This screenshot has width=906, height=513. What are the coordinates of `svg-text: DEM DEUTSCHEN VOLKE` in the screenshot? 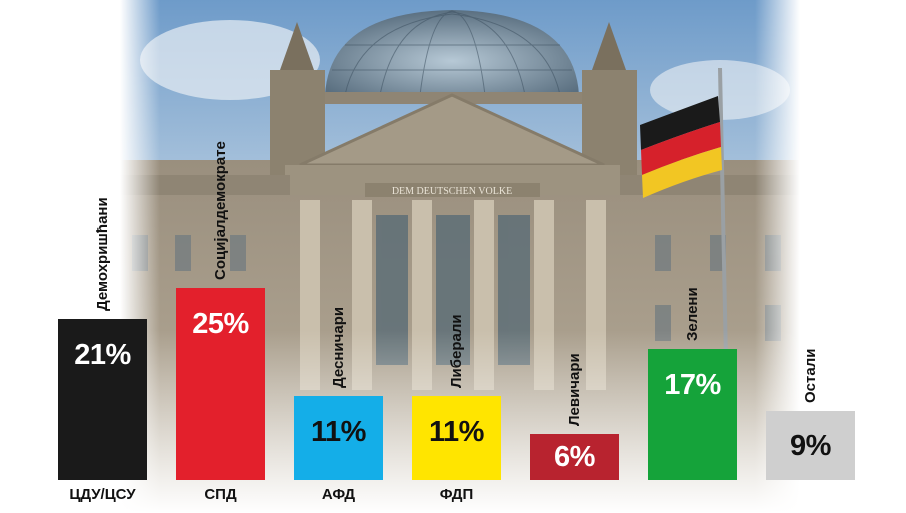 It's located at (452, 191).